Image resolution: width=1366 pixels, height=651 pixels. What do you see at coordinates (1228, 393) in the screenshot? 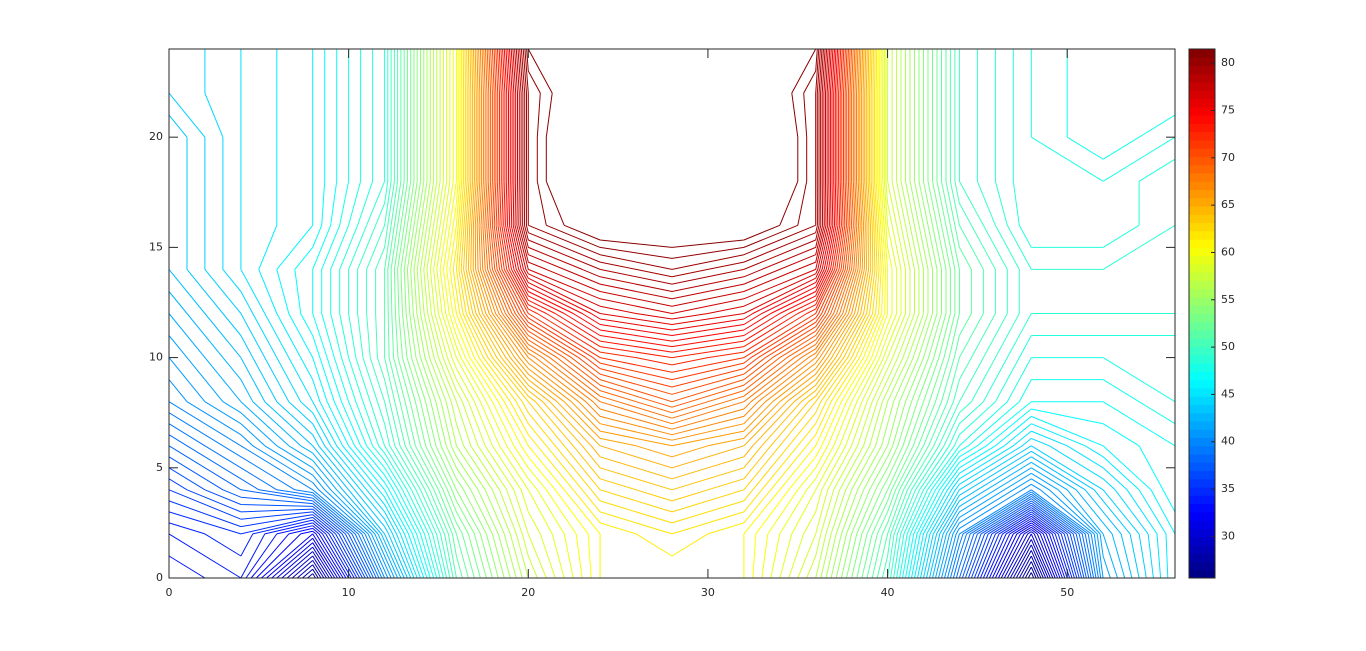
I see `colorbar-tick-label: 45` at bounding box center [1228, 393].